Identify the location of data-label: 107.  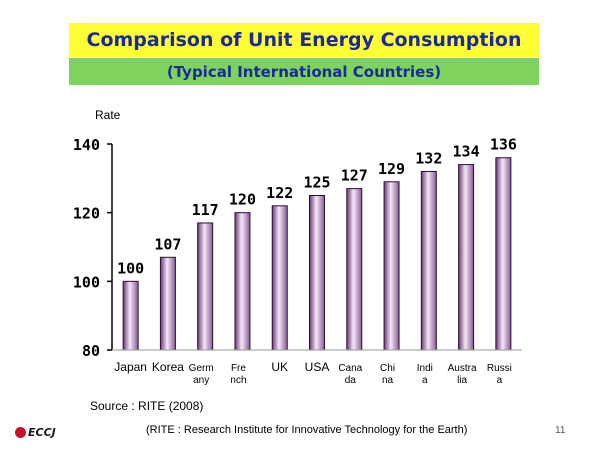
(167, 244).